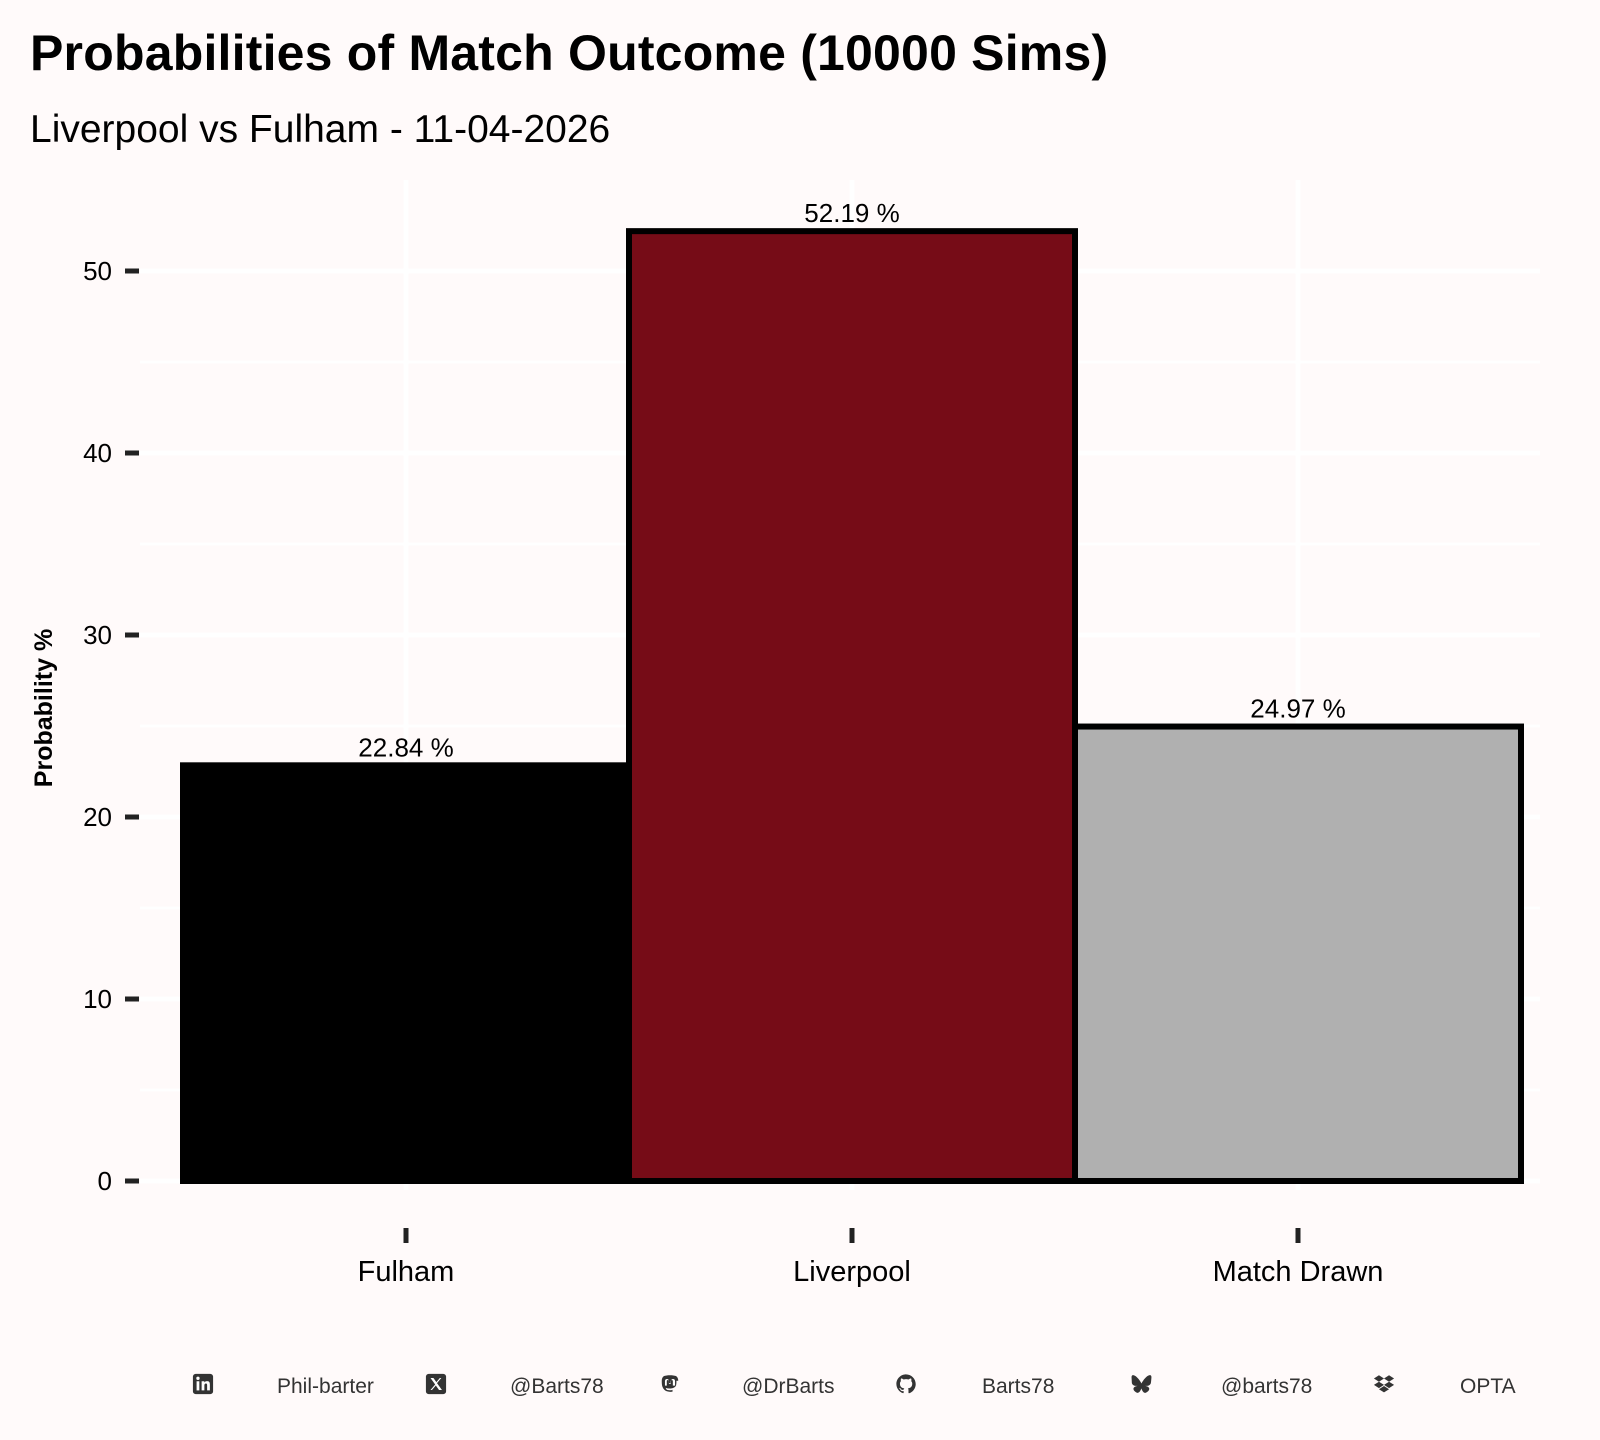  Describe the element at coordinates (908, 1386) in the screenshot. I see `github-icon` at that location.